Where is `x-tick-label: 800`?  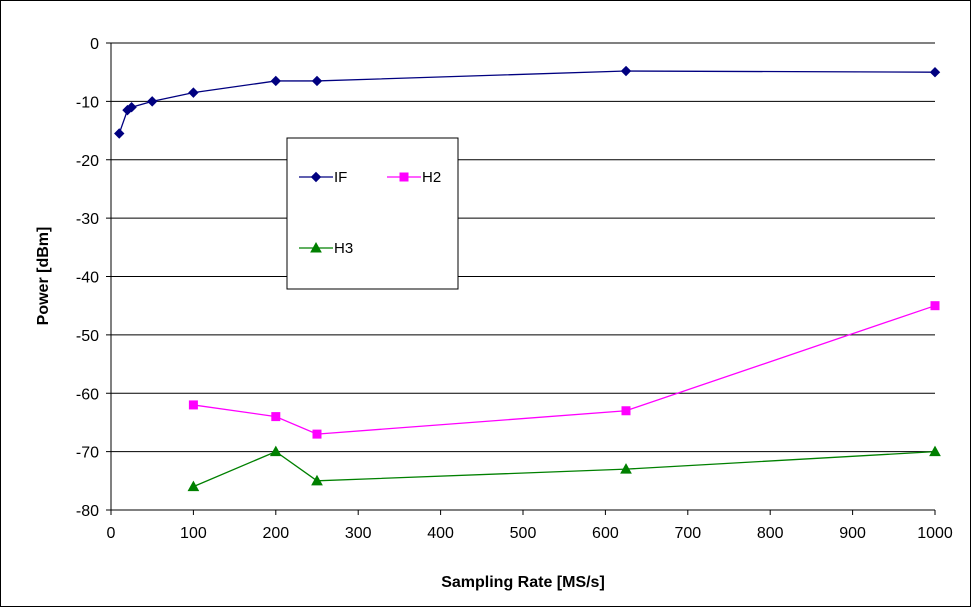 x-tick-label: 800 is located at coordinates (770, 533).